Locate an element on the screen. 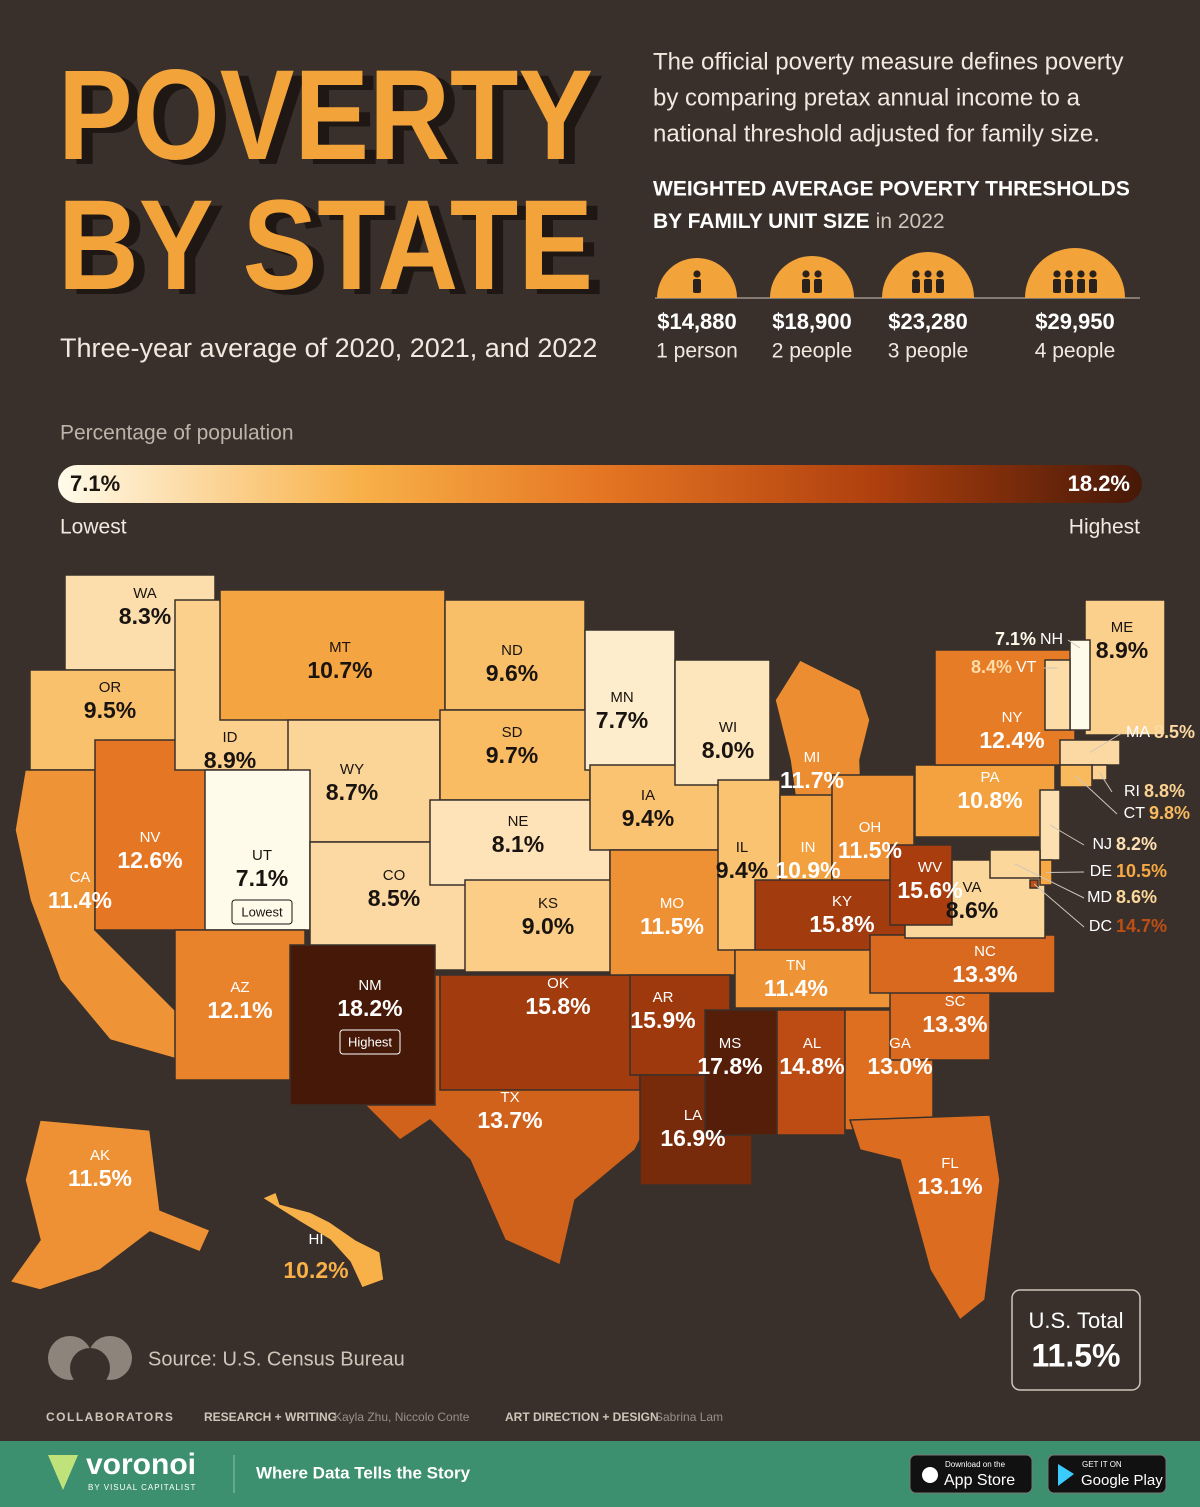 The width and height of the screenshot is (1200, 1507). credits-names: Kayla Zhu, Niccolo Conte is located at coordinates (402, 1417).